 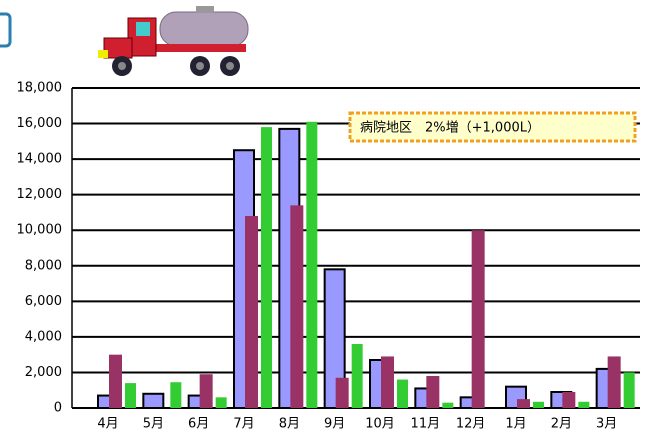 I want to click on y-tick-label: 8,000, so click(x=43, y=265).